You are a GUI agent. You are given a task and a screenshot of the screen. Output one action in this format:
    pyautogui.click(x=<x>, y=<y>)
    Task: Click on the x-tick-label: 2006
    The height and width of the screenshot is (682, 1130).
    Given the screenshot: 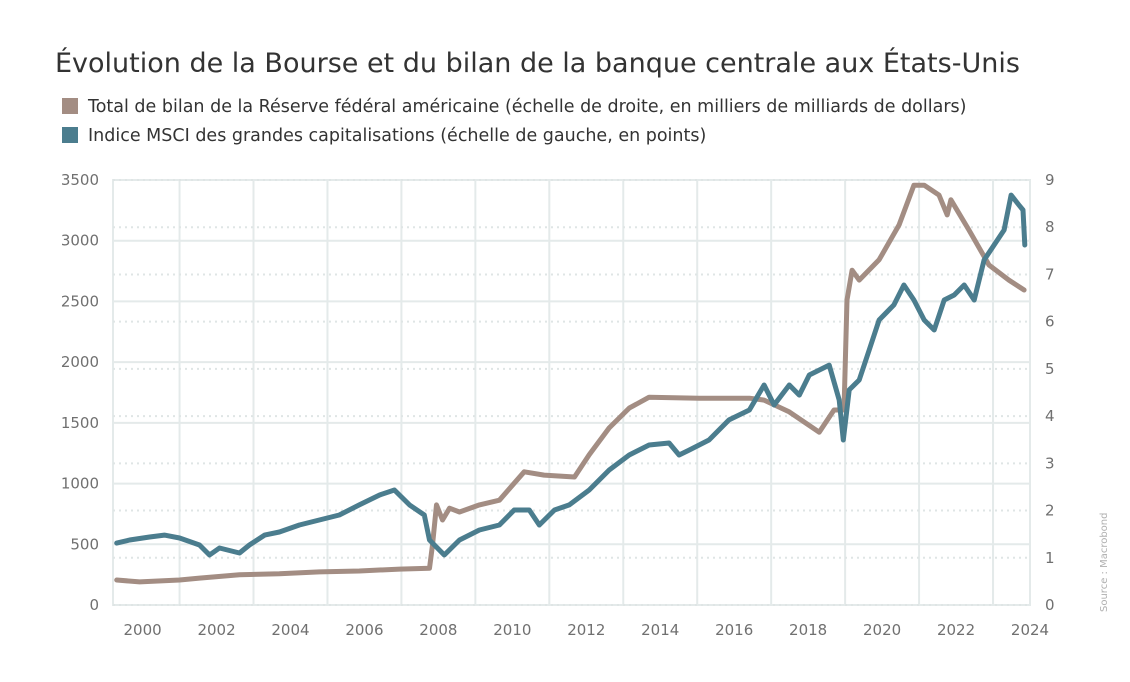 What is the action you would take?
    pyautogui.click(x=364, y=630)
    